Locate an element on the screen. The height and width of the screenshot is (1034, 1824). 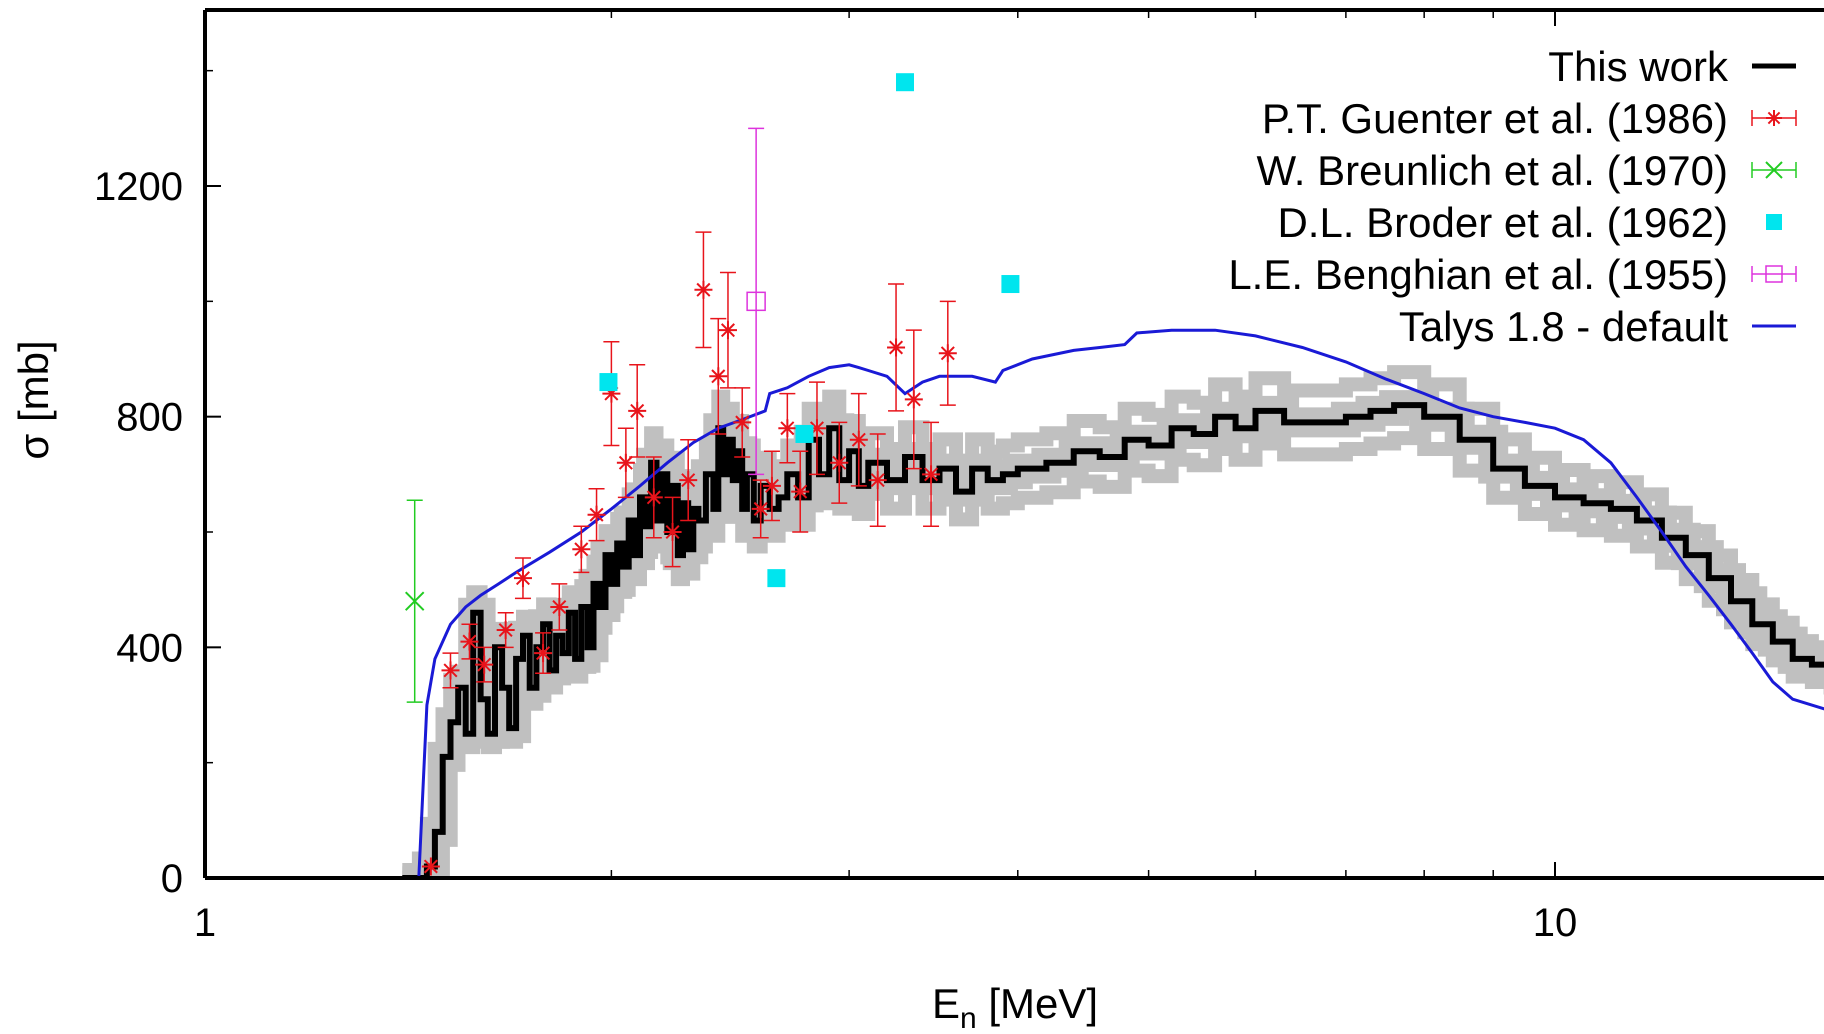
guenter-point-29-star-d2 is located at coordinates (913, 399).